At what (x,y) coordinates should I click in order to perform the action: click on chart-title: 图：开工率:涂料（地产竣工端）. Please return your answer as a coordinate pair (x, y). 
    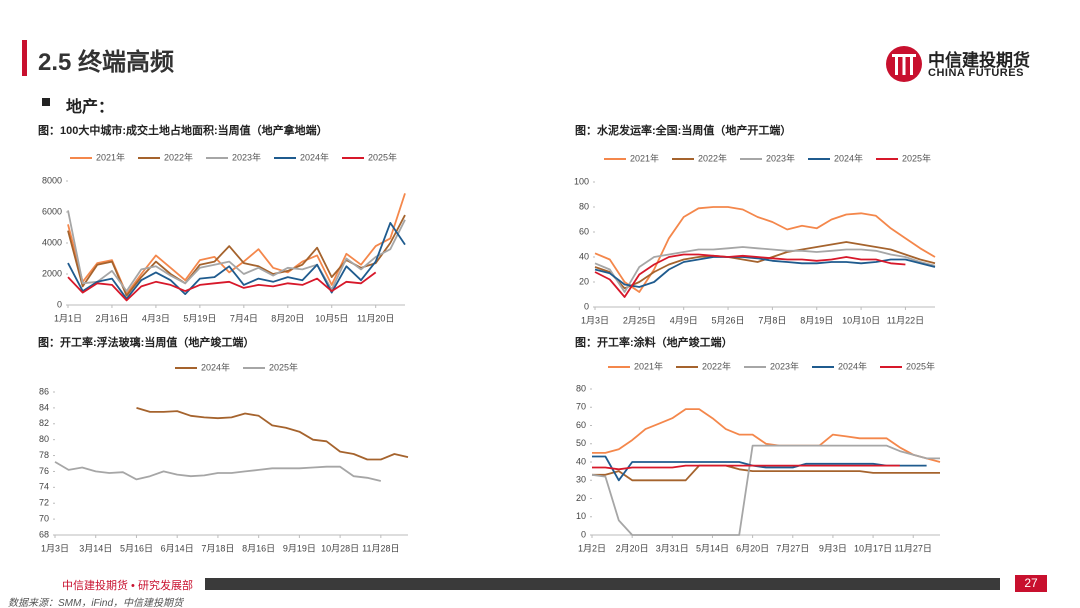
    Looking at the image, I should click on (654, 342).